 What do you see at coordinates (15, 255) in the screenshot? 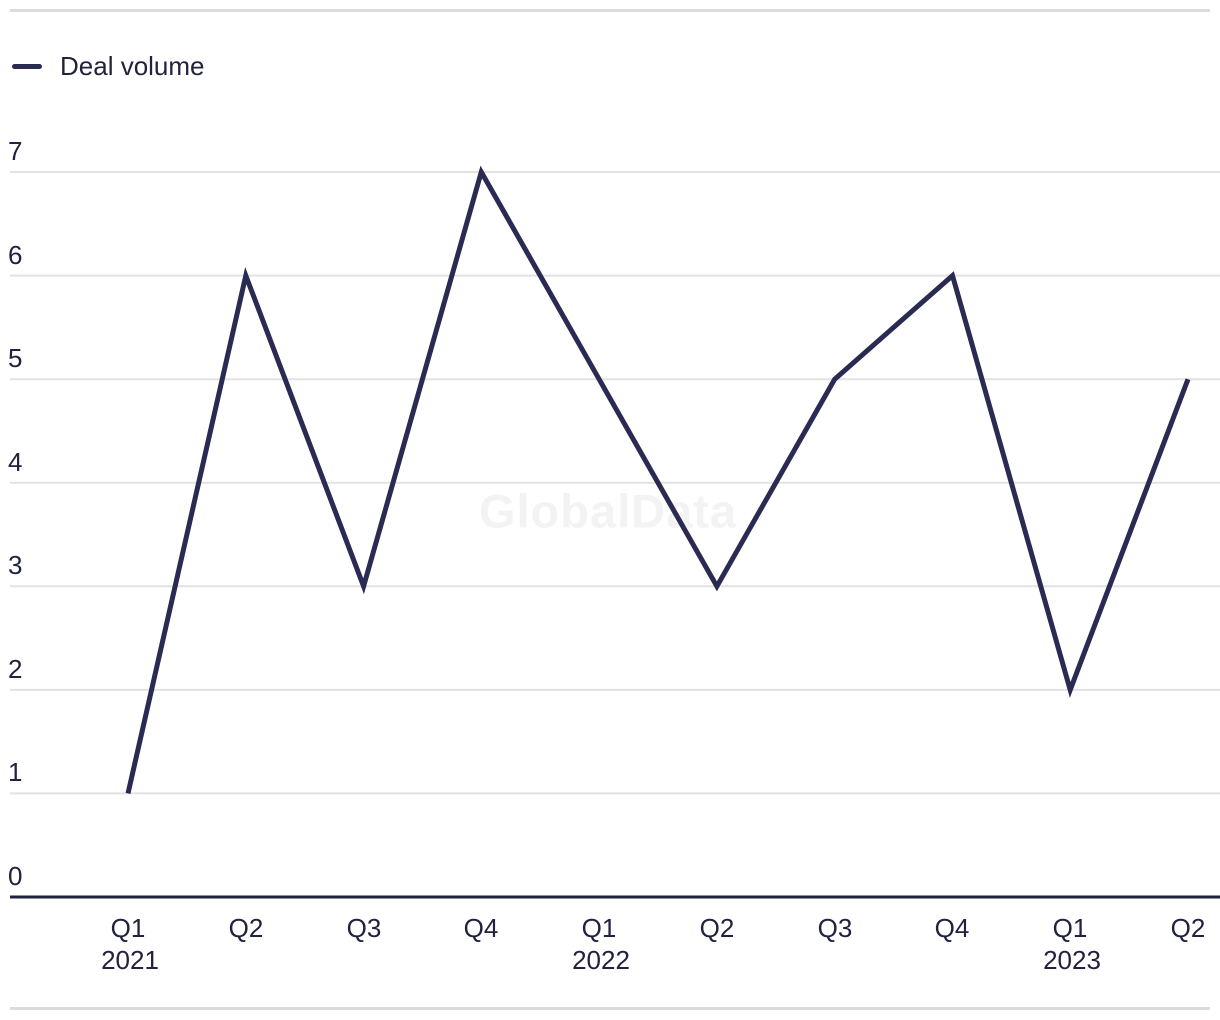
I see `y-tick-6: 6` at bounding box center [15, 255].